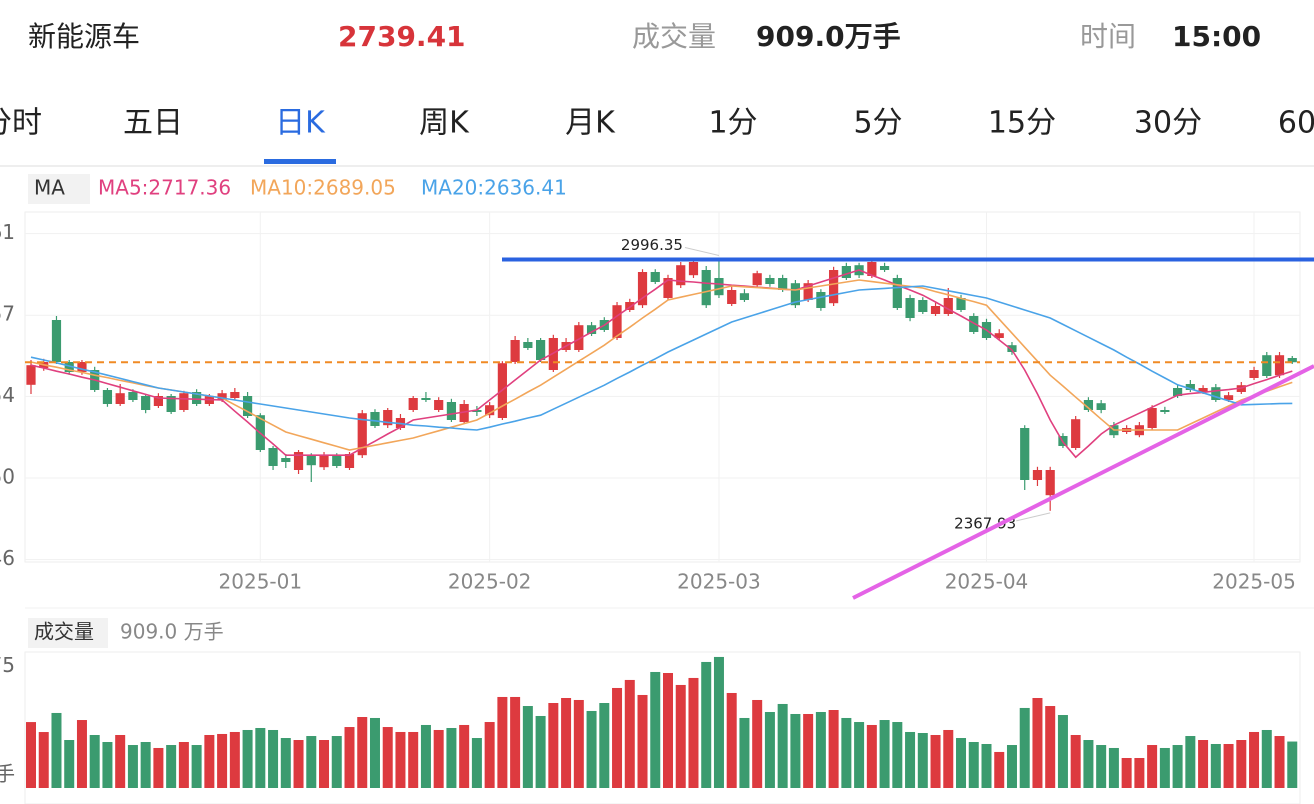 Image resolution: width=1314 pixels, height=804 pixels. What do you see at coordinates (1083, 482) in the screenshot?
I see `drawn-trend-line` at bounding box center [1083, 482].